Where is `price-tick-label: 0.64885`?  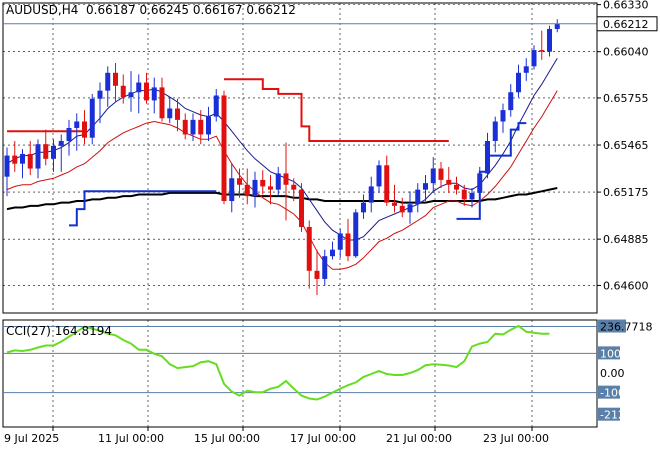 price-tick-label: 0.64885 is located at coordinates (626, 239).